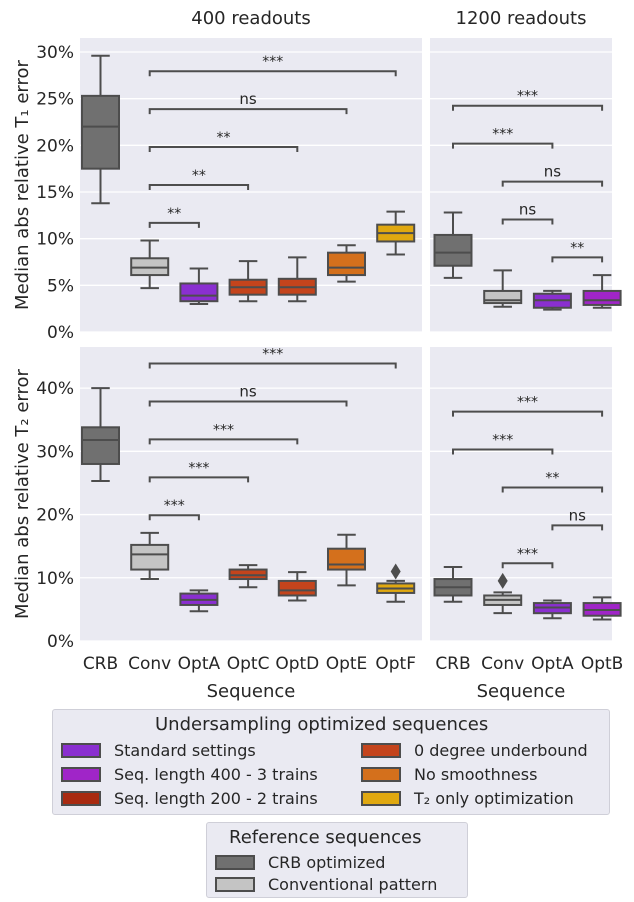 The height and width of the screenshot is (902, 634). Describe the element at coordinates (150, 557) in the screenshot. I see `box-conv` at that location.